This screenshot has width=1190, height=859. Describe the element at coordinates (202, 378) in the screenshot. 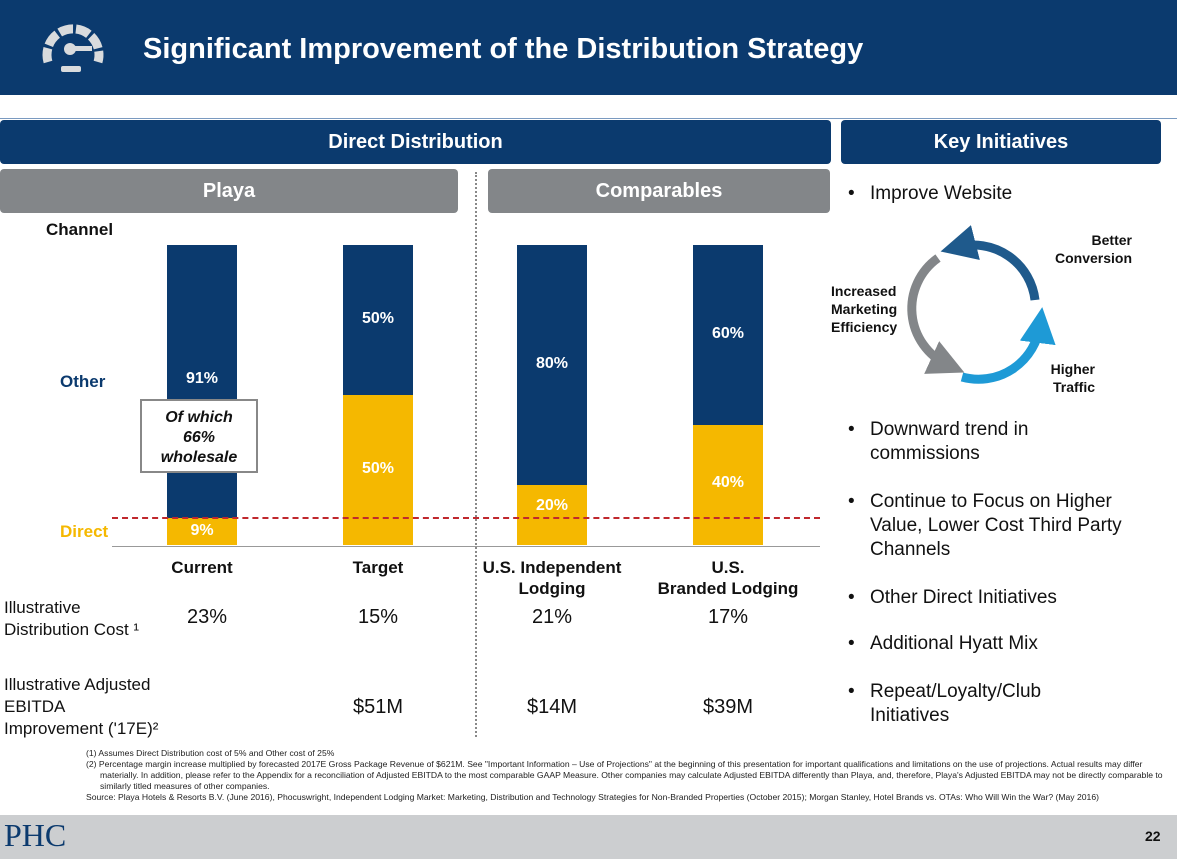

I see `data-label-other: 91%` at that location.